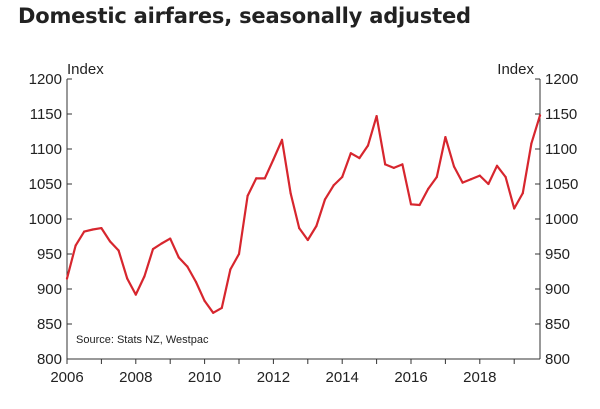 The image size is (600, 409). I want to click on y-tick-label-right: 1100, so click(561, 149).